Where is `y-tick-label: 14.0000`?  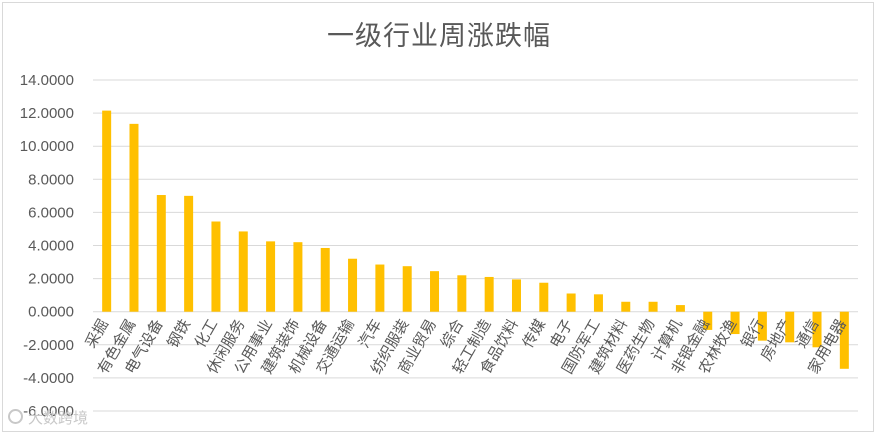
y-tick-label: 14.0000 is located at coordinates (47, 80).